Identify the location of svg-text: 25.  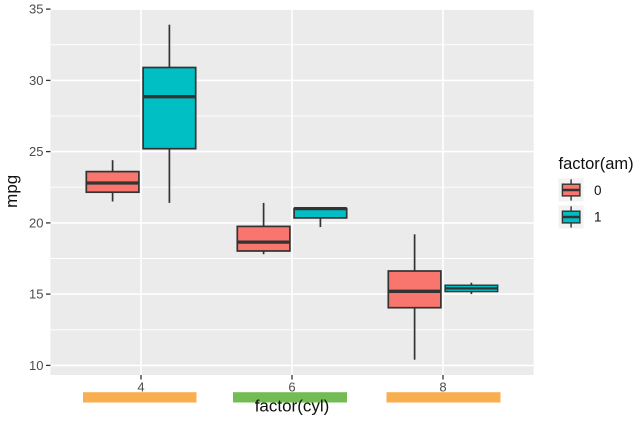
(36, 151).